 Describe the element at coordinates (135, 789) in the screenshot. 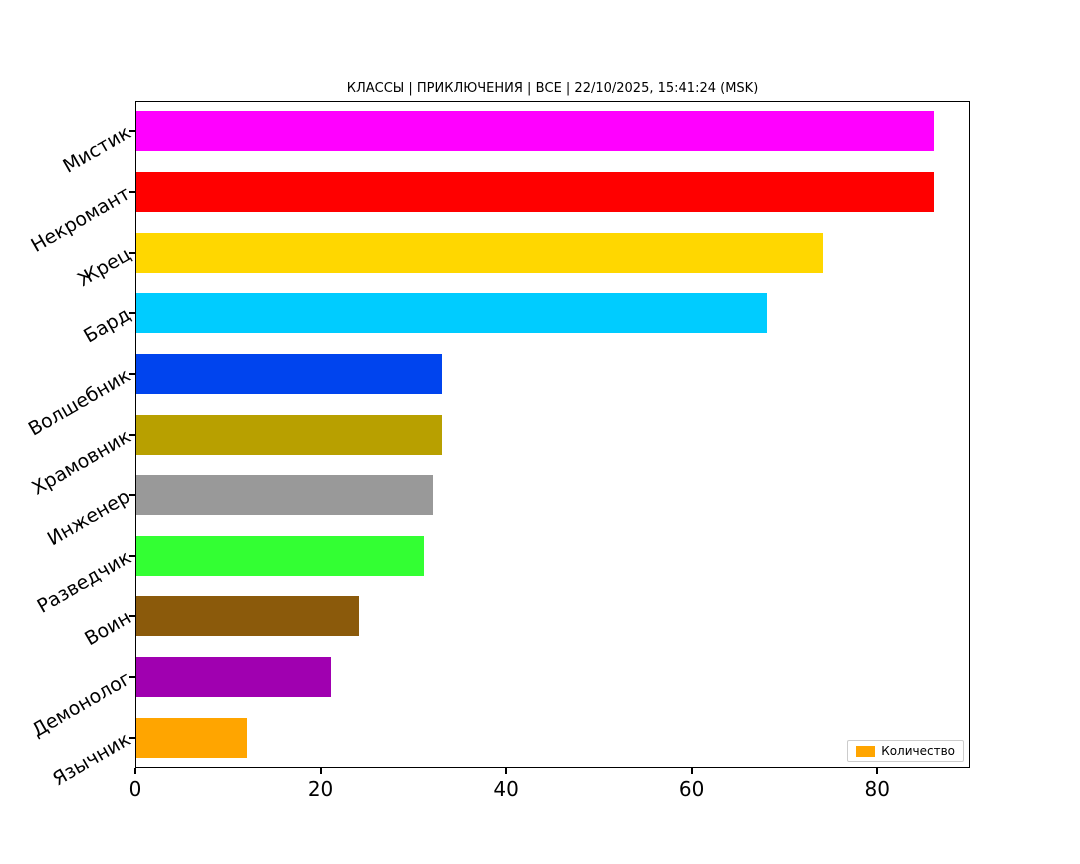

I see `x-tick-label: 0` at that location.